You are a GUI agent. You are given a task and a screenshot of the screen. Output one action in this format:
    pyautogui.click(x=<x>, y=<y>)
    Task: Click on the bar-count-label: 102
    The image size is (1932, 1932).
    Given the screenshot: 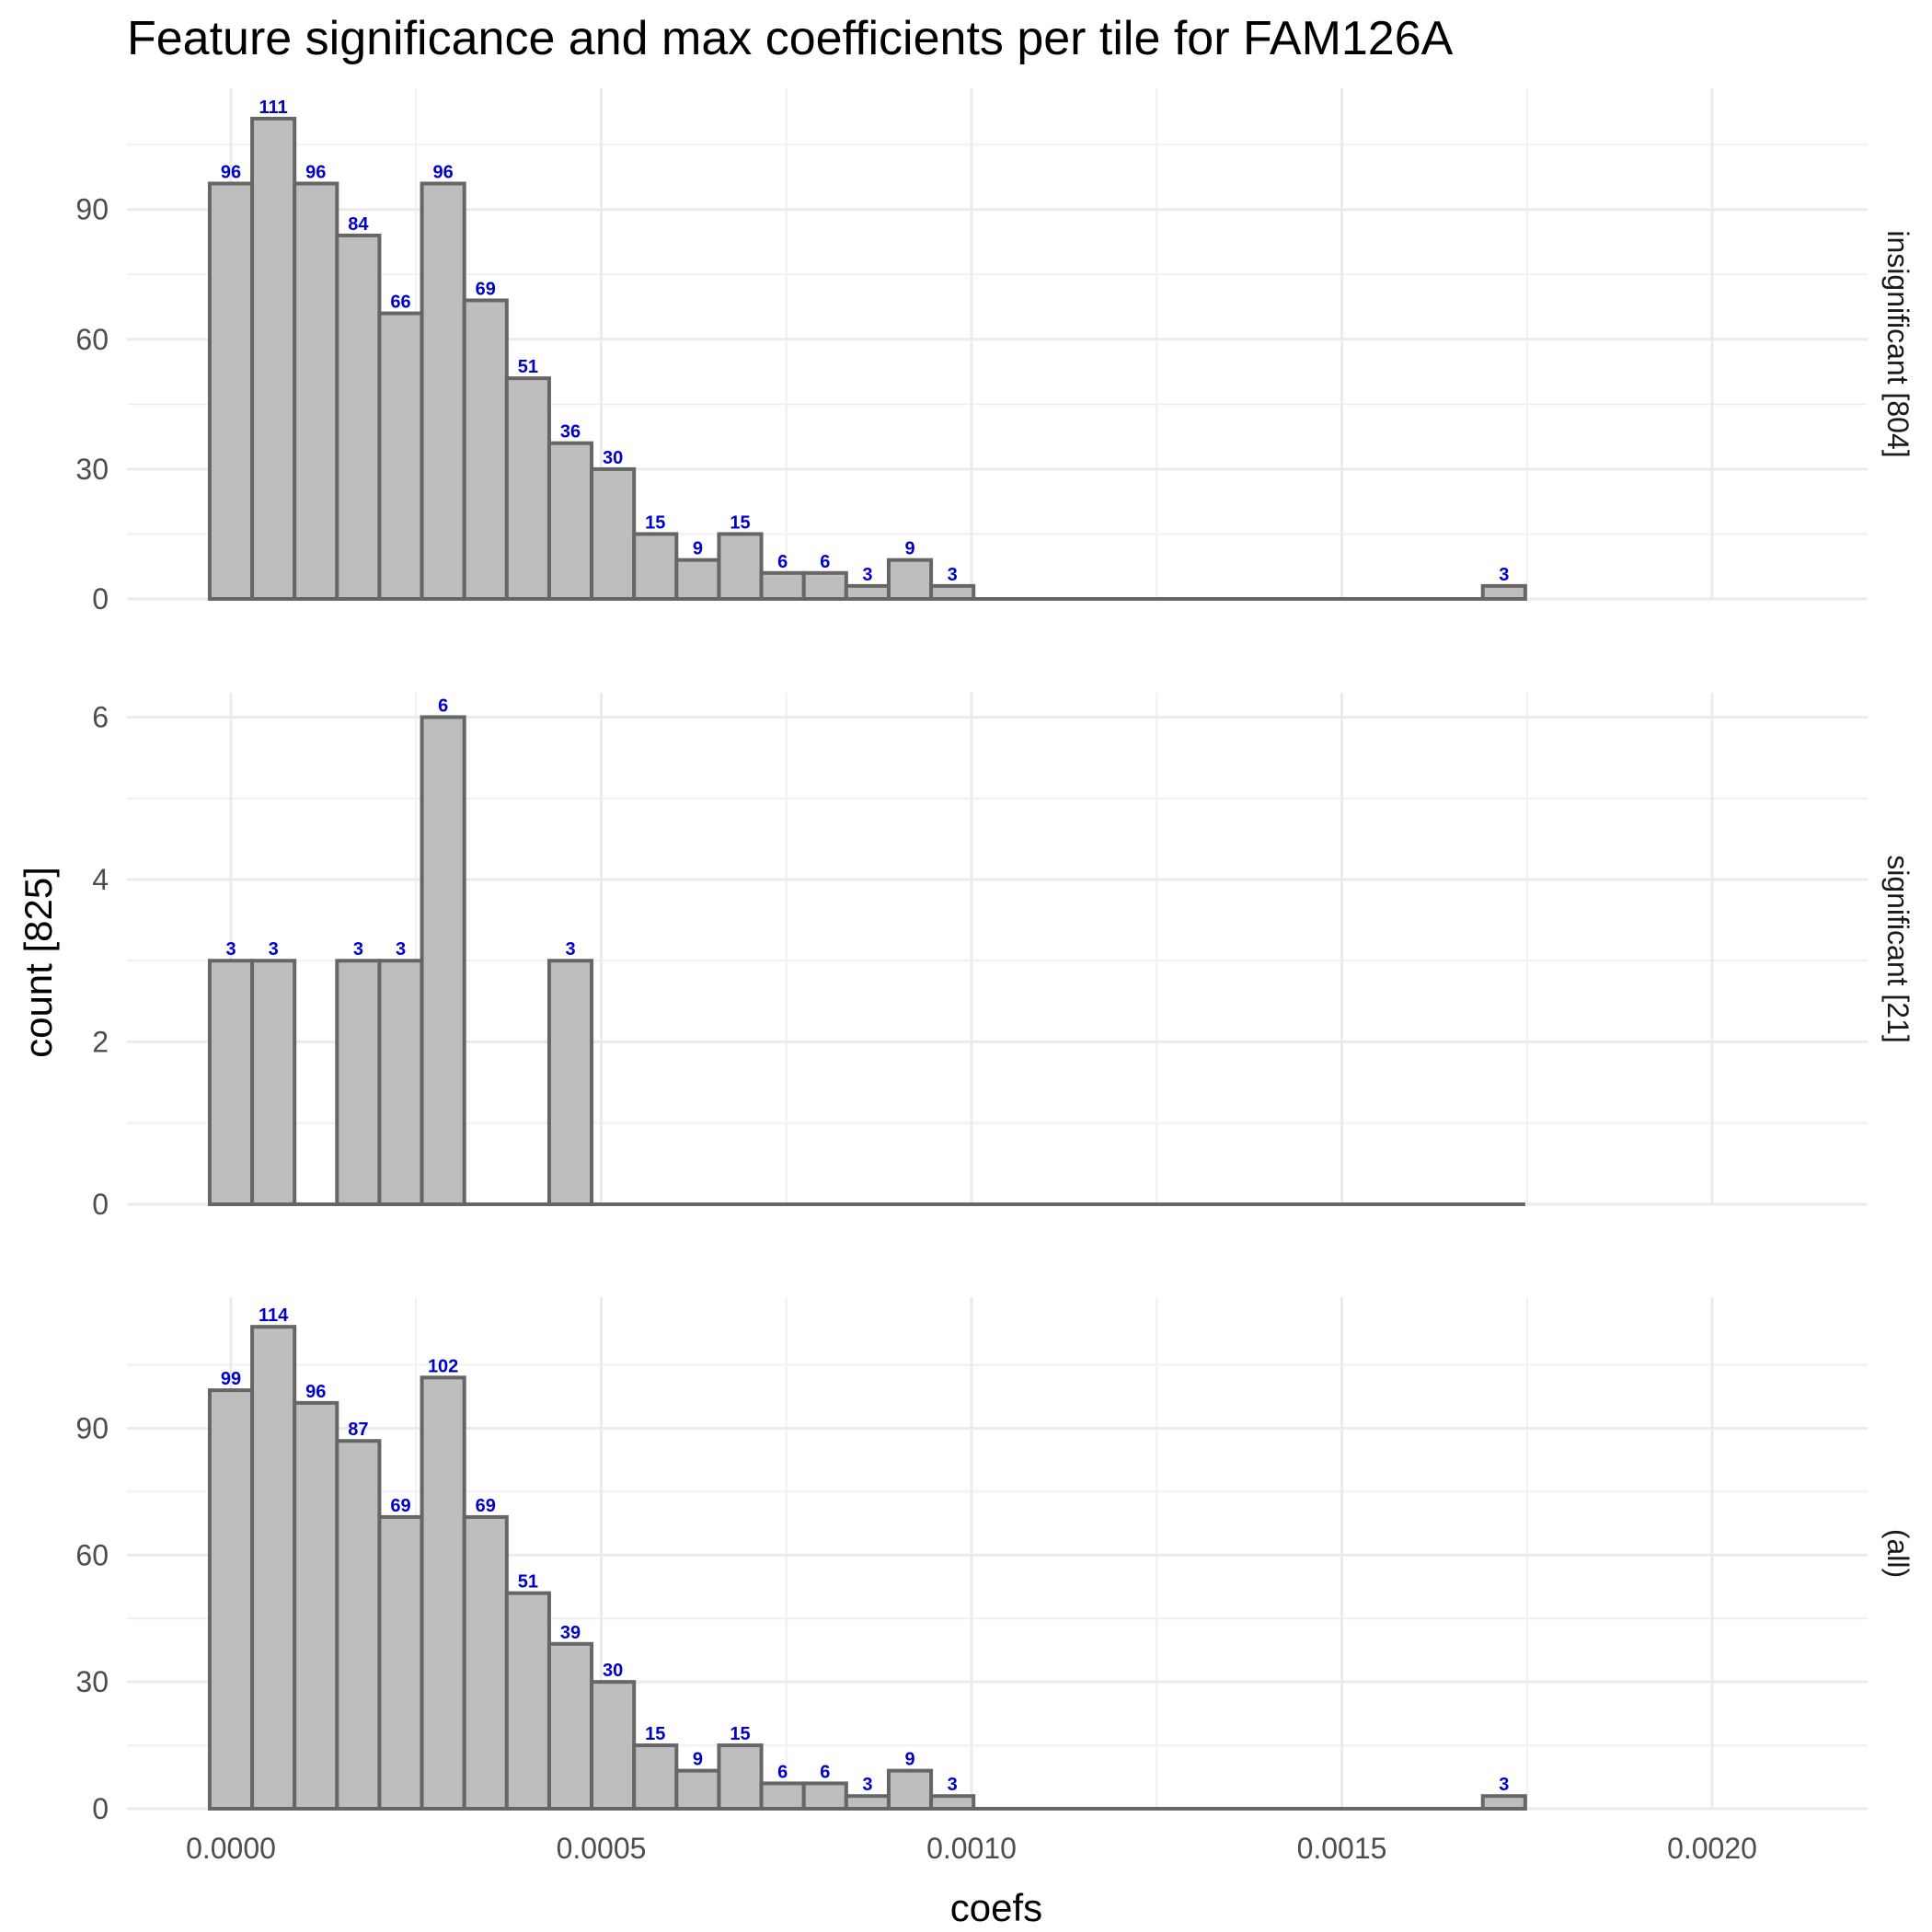 What is the action you would take?
    pyautogui.click(x=443, y=1366)
    